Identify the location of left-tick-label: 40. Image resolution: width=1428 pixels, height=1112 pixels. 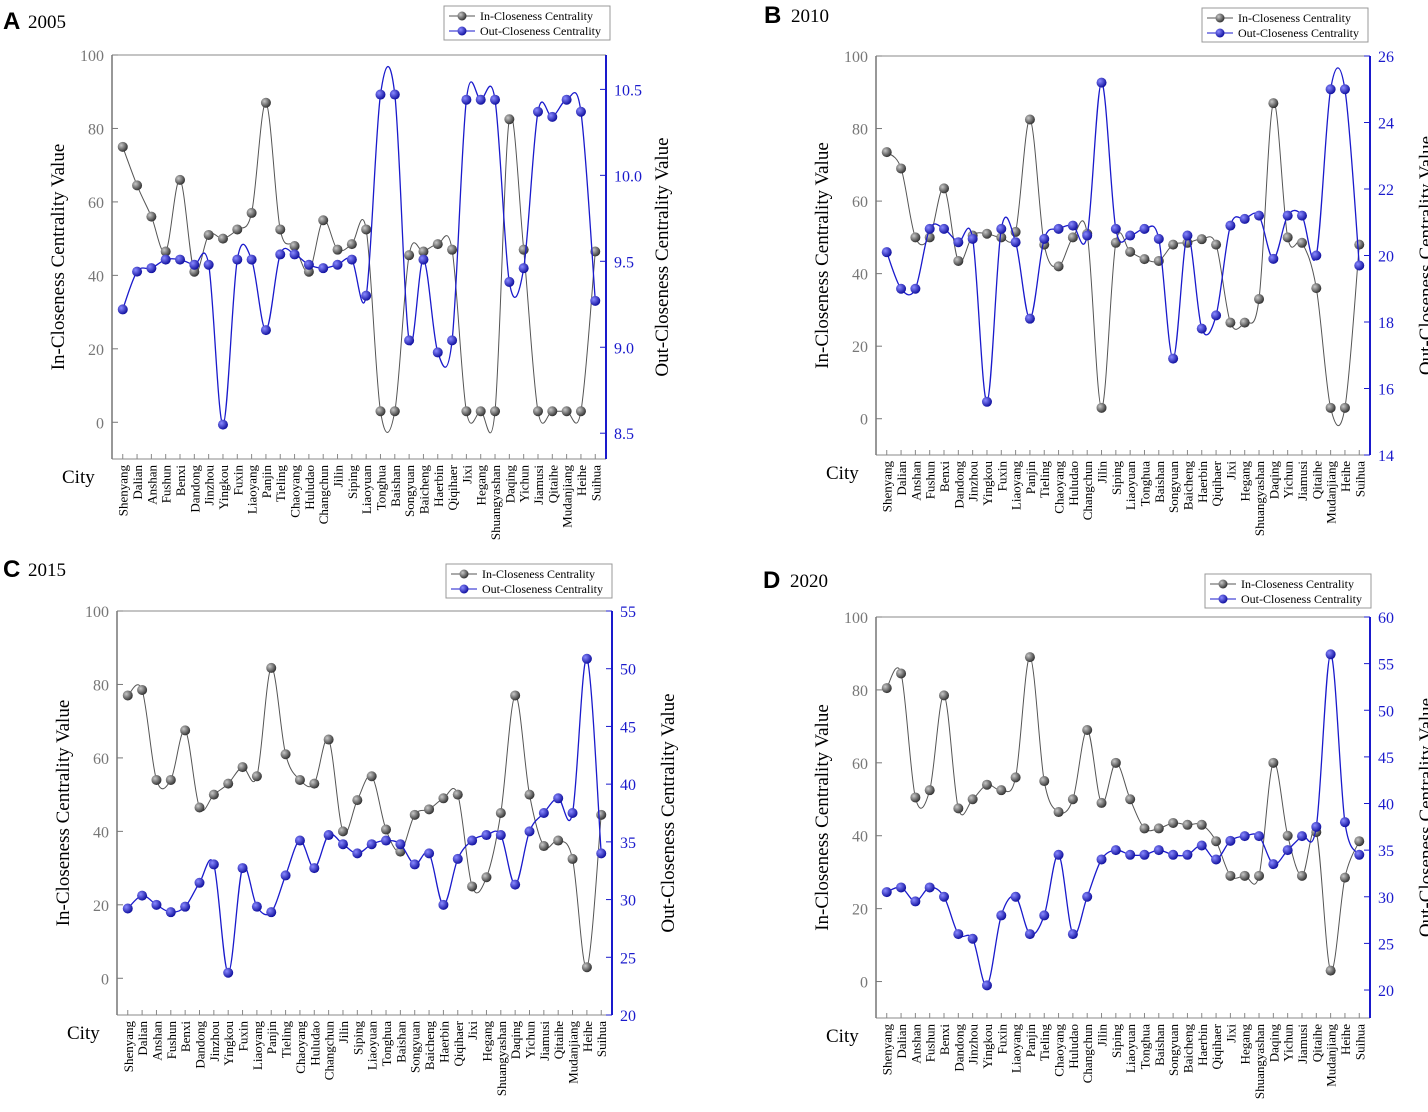
(860, 837).